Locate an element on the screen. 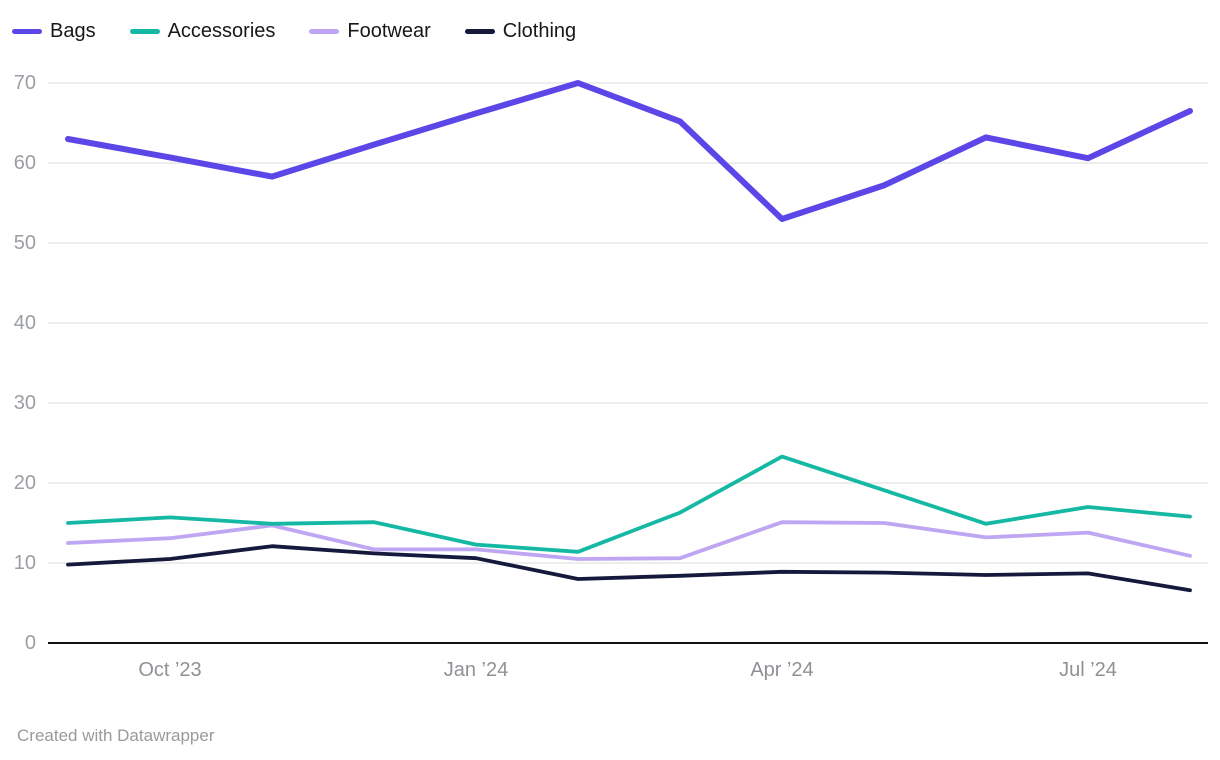 This screenshot has width=1220, height=760. legend-item-accessories: Accessories is located at coordinates (202, 31).